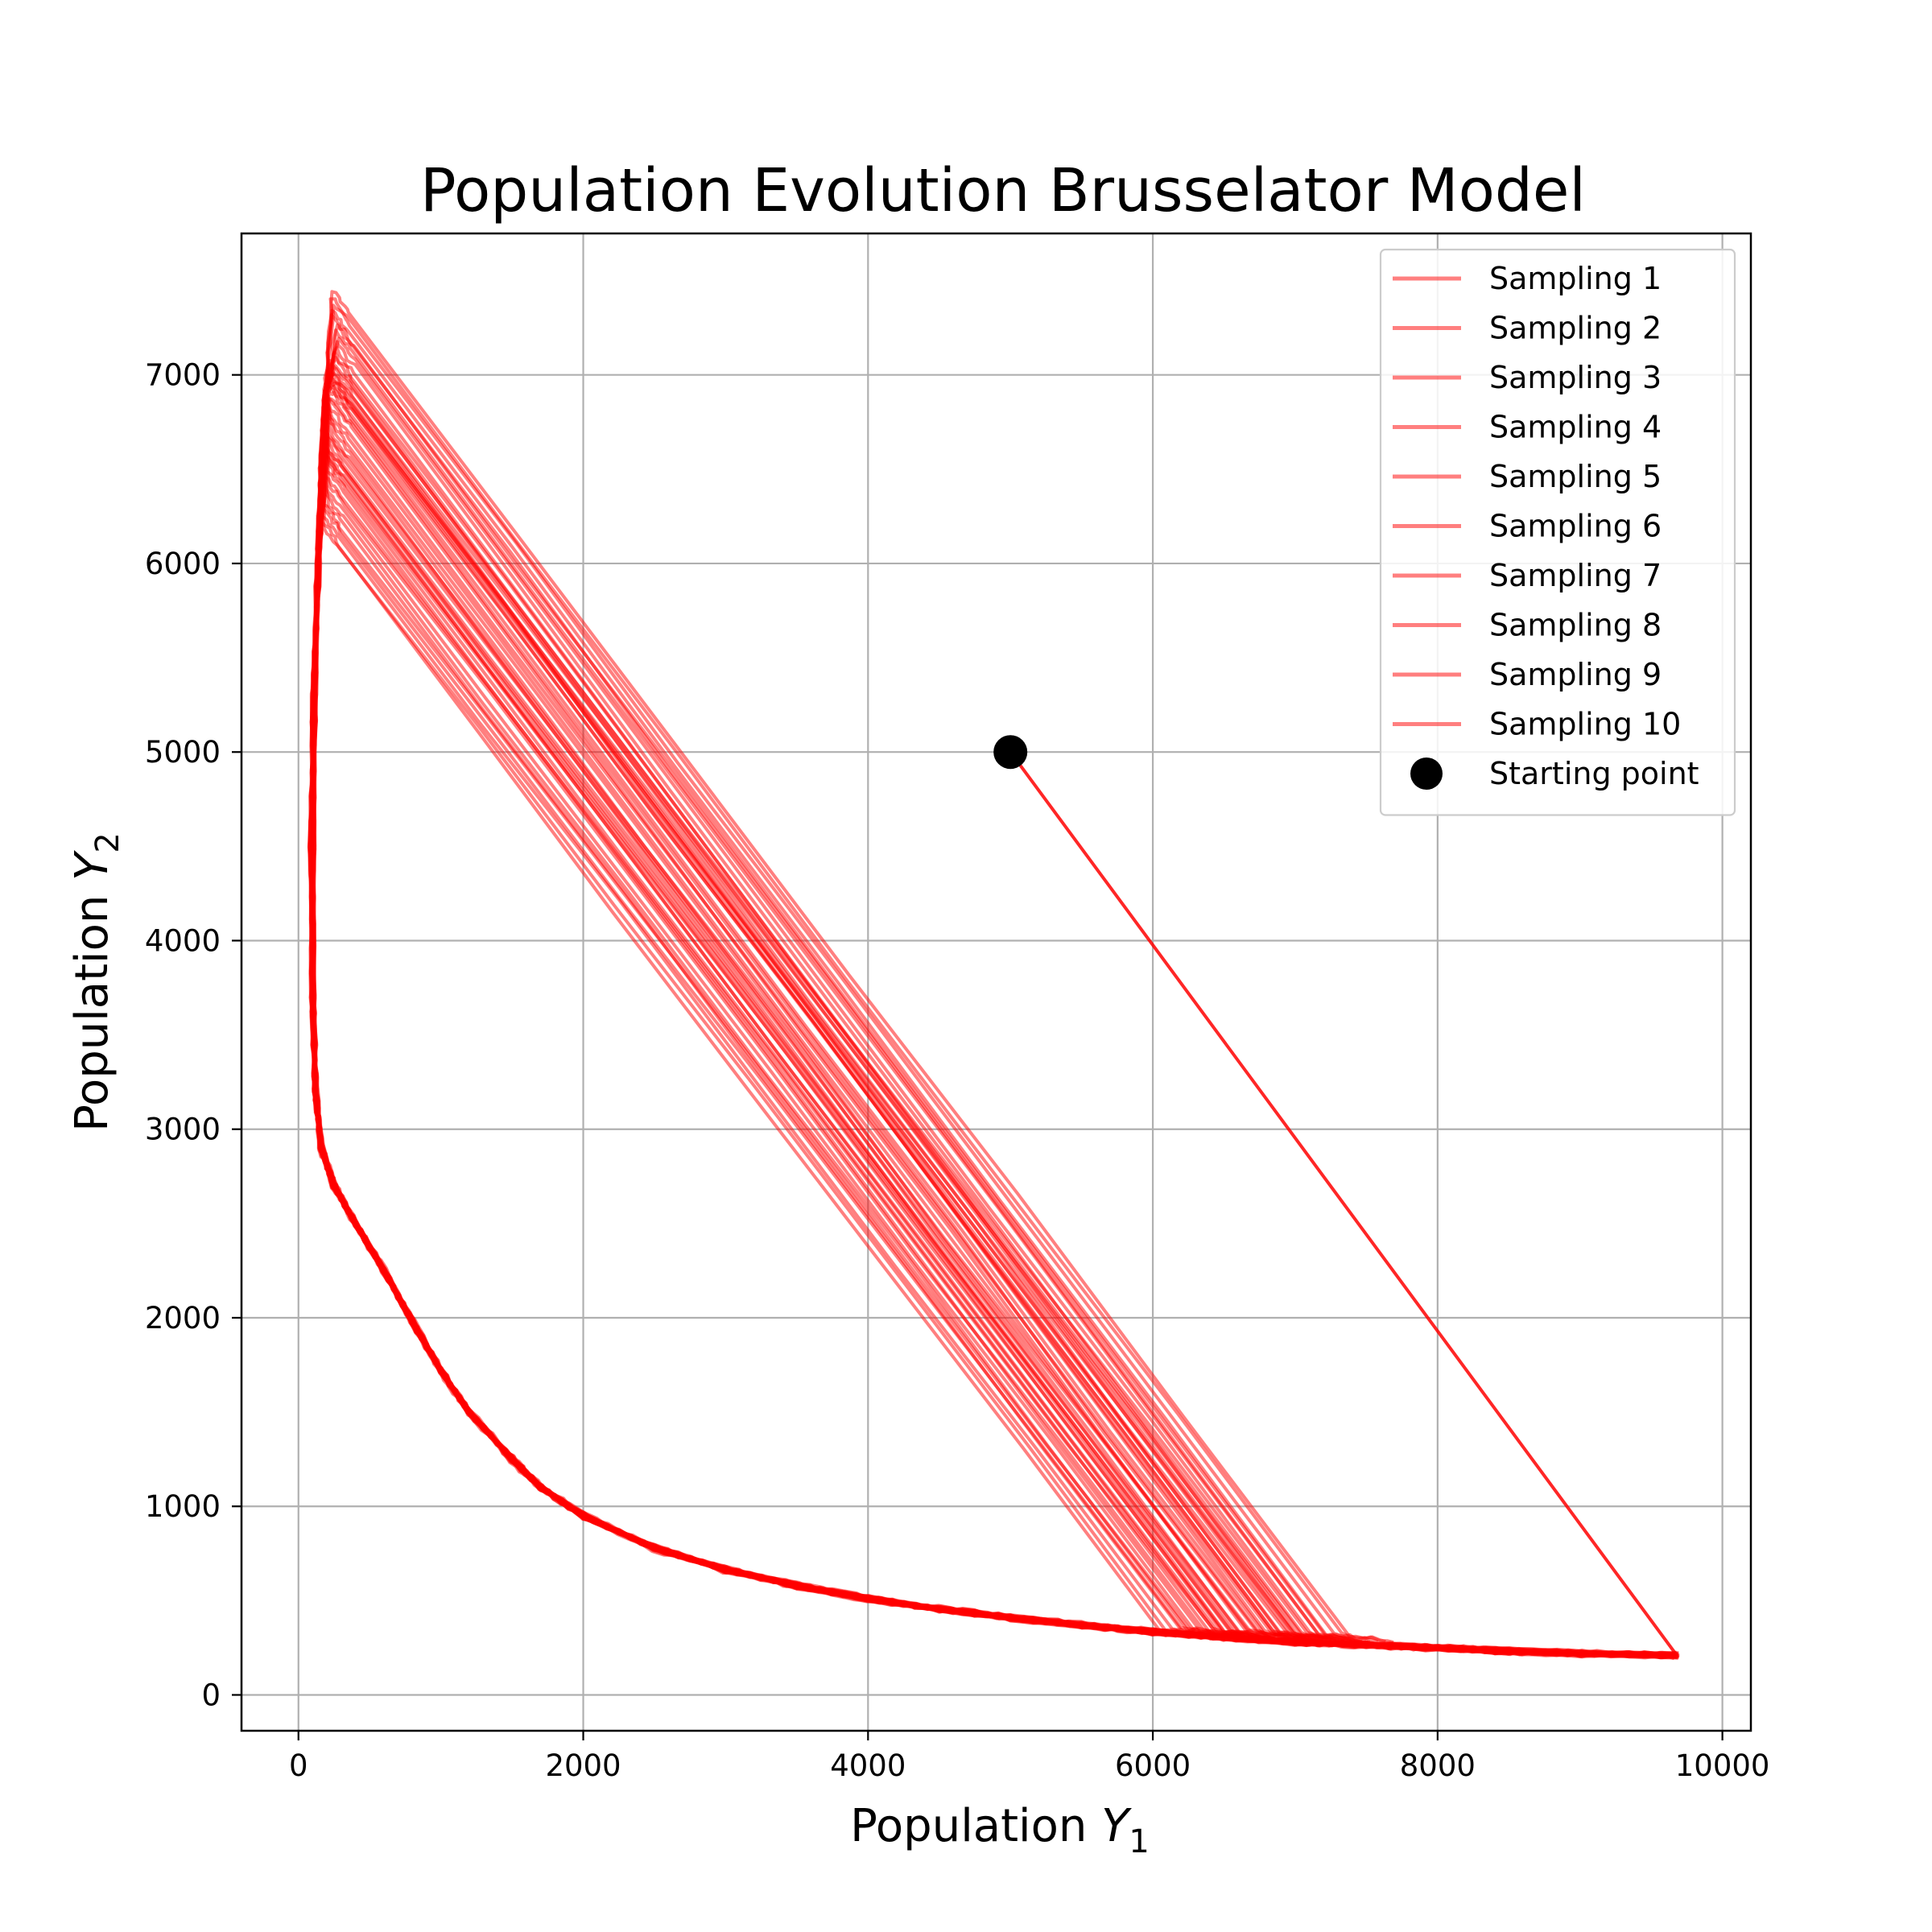 The height and width of the screenshot is (1932, 1932). What do you see at coordinates (1139, 1841) in the screenshot?
I see `x-axis-label-subscript: 1` at bounding box center [1139, 1841].